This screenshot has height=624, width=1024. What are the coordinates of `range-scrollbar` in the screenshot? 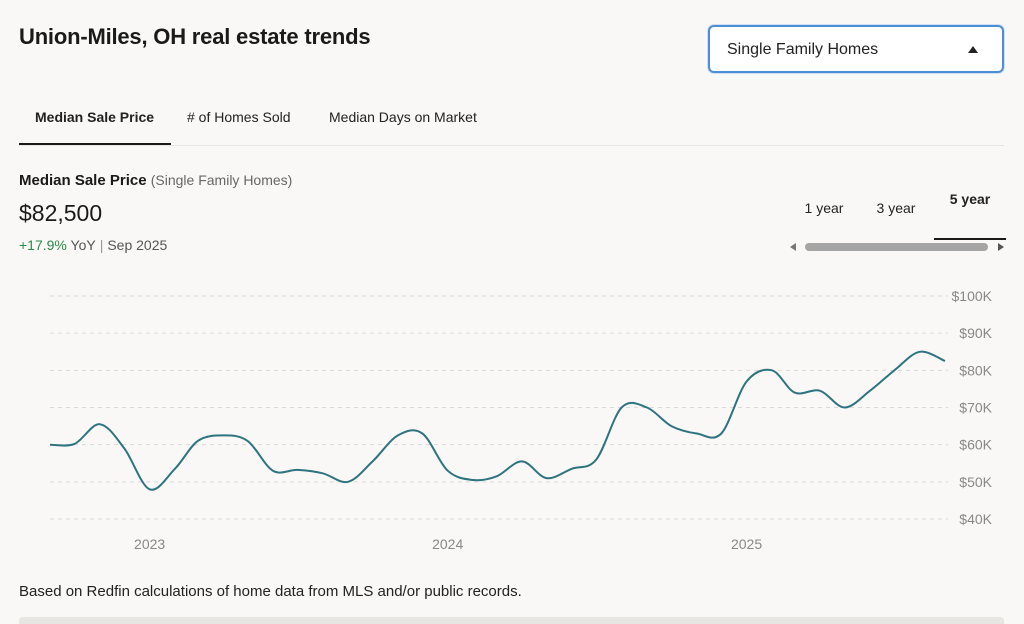 It's located at (897, 247).